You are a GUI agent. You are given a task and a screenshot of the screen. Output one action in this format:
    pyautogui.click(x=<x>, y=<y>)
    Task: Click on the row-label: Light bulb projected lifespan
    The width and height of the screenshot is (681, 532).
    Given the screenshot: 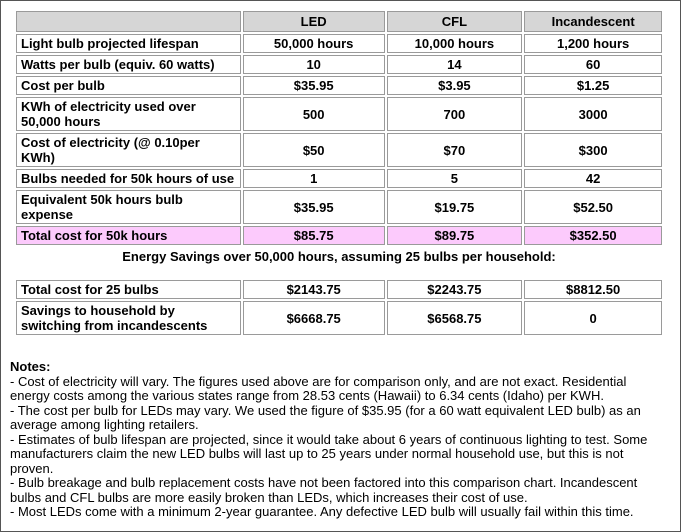 What is the action you would take?
    pyautogui.click(x=128, y=43)
    